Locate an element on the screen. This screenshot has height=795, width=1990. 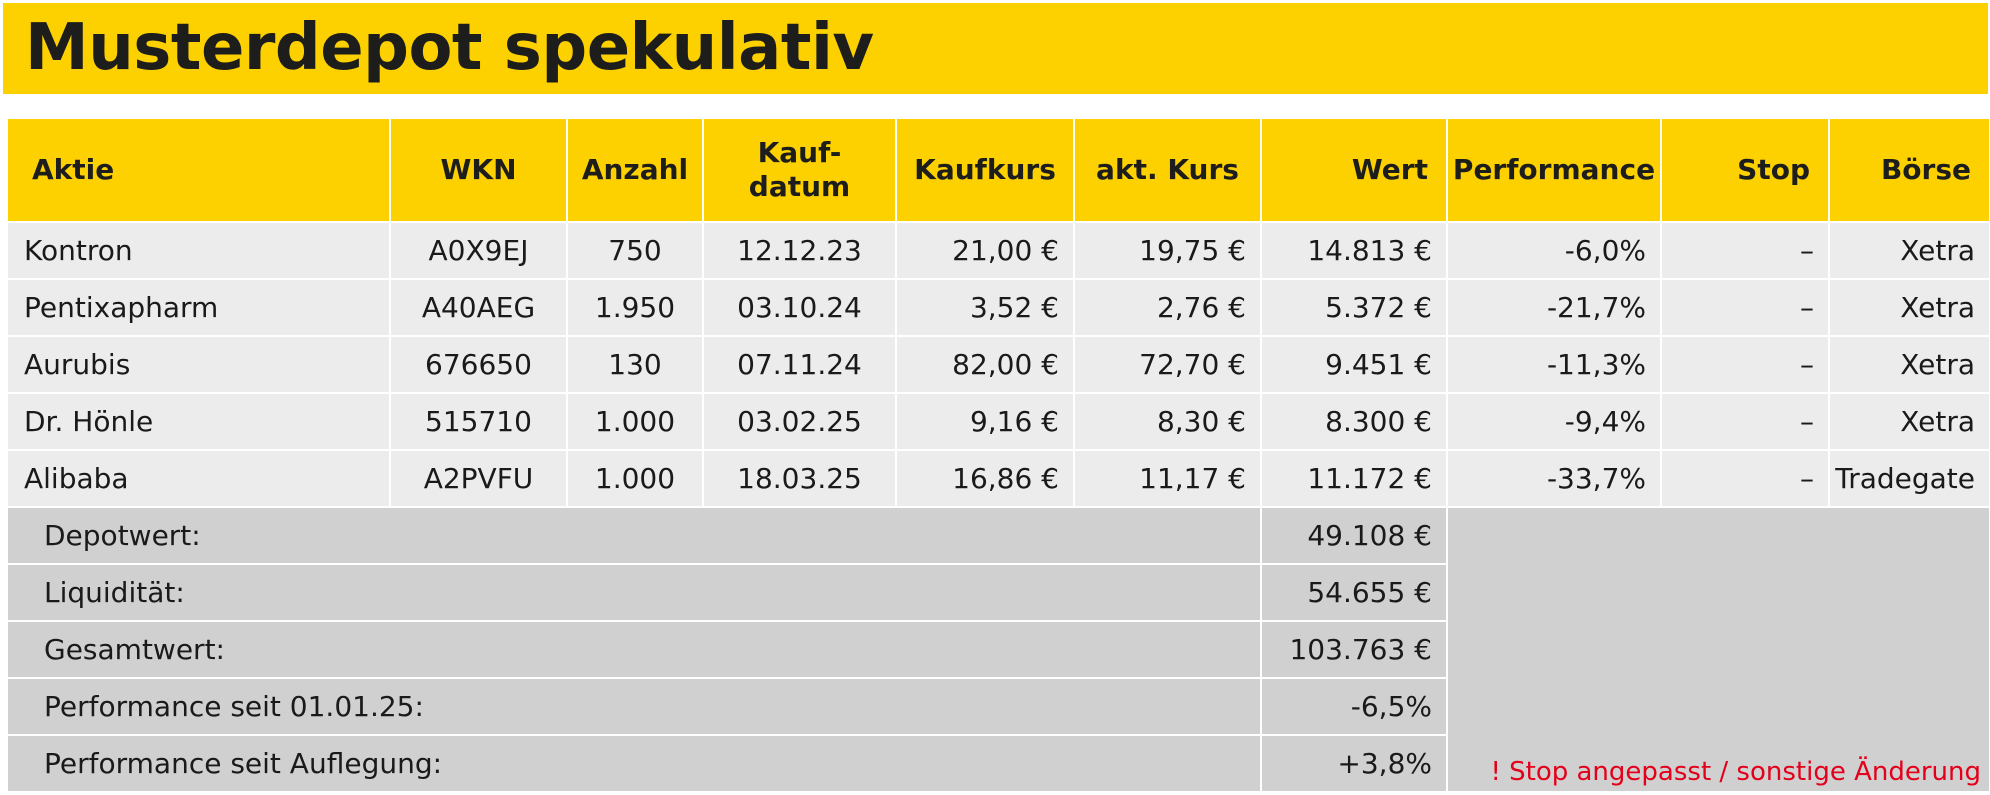
cell-wkn: A2PVFU is located at coordinates (478, 478).